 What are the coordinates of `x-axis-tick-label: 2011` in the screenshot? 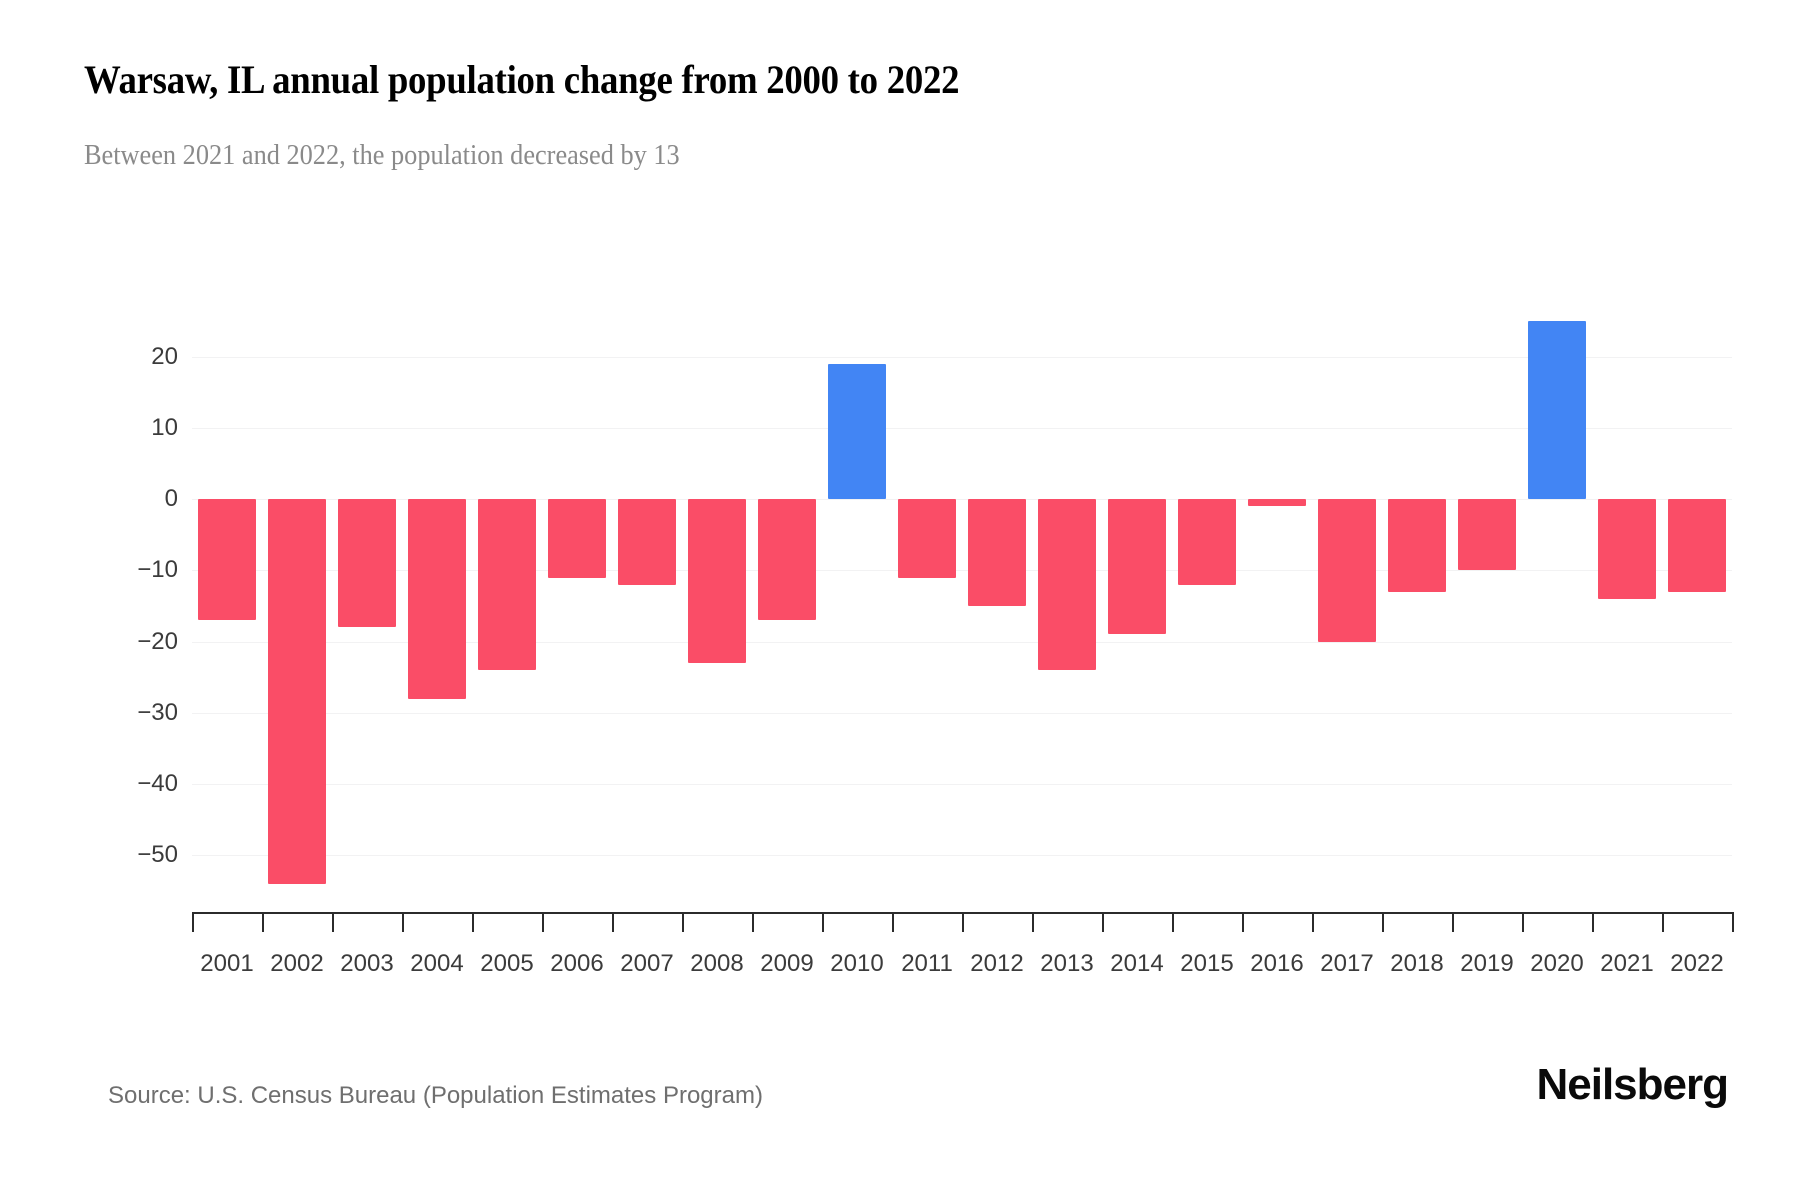 It's located at (927, 963).